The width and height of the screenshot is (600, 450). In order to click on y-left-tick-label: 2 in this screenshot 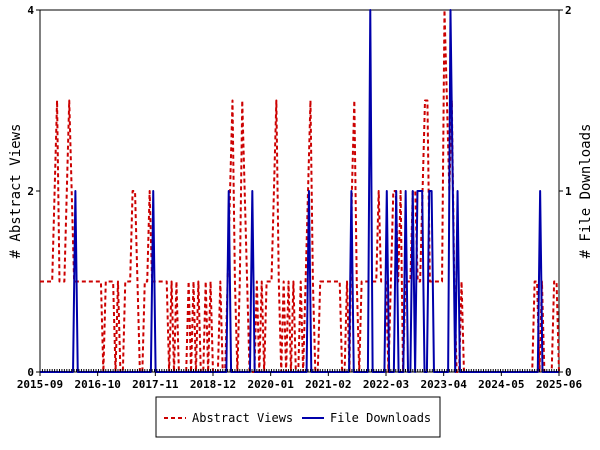, I will do `click(30, 191)`.